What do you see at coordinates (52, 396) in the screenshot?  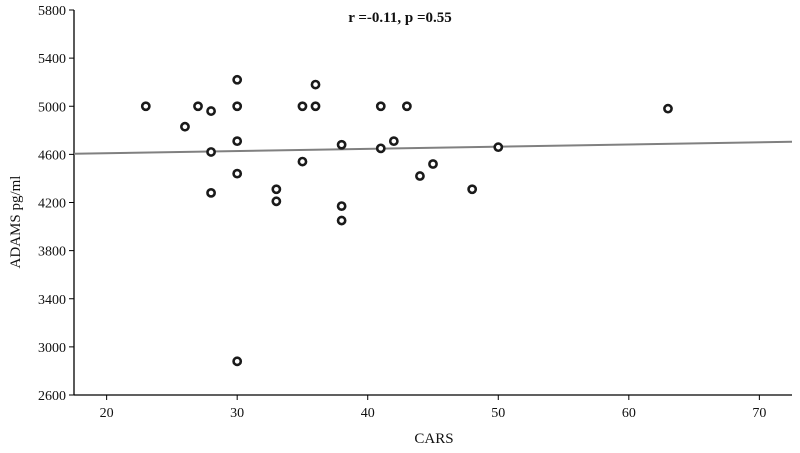 I see `y-tick-label: 2600` at bounding box center [52, 396].